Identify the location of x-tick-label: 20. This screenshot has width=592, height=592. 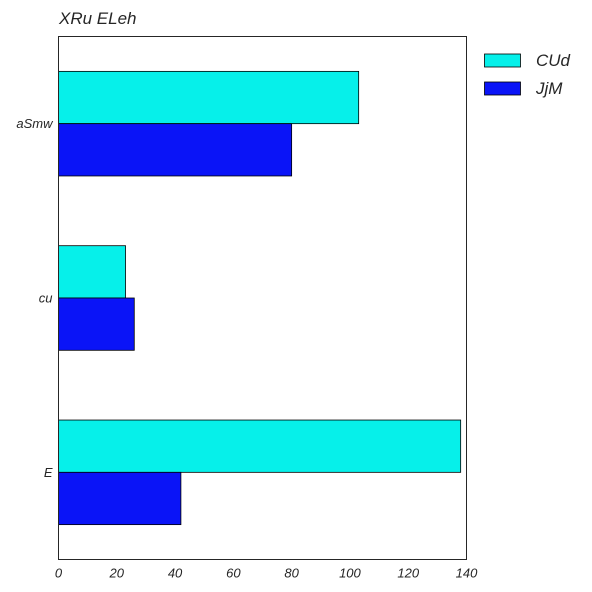
(117, 573).